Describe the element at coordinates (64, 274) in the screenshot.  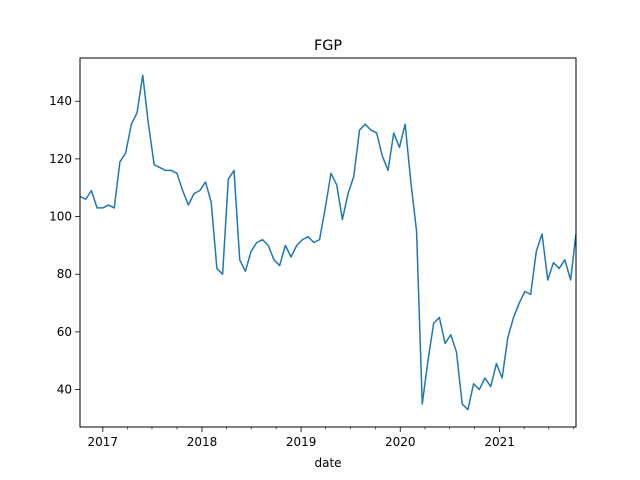
I see `y-tick-label: 80` at that location.